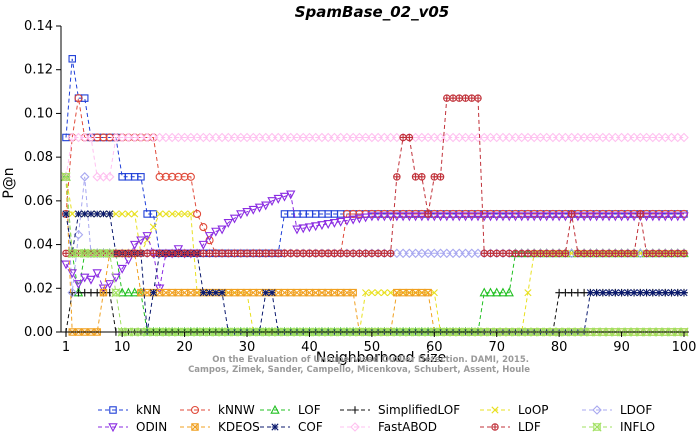 This screenshot has width=699, height=434. What do you see at coordinates (38, 157) in the screenshot?
I see `y-tick-label: 0.08` at bounding box center [38, 157].